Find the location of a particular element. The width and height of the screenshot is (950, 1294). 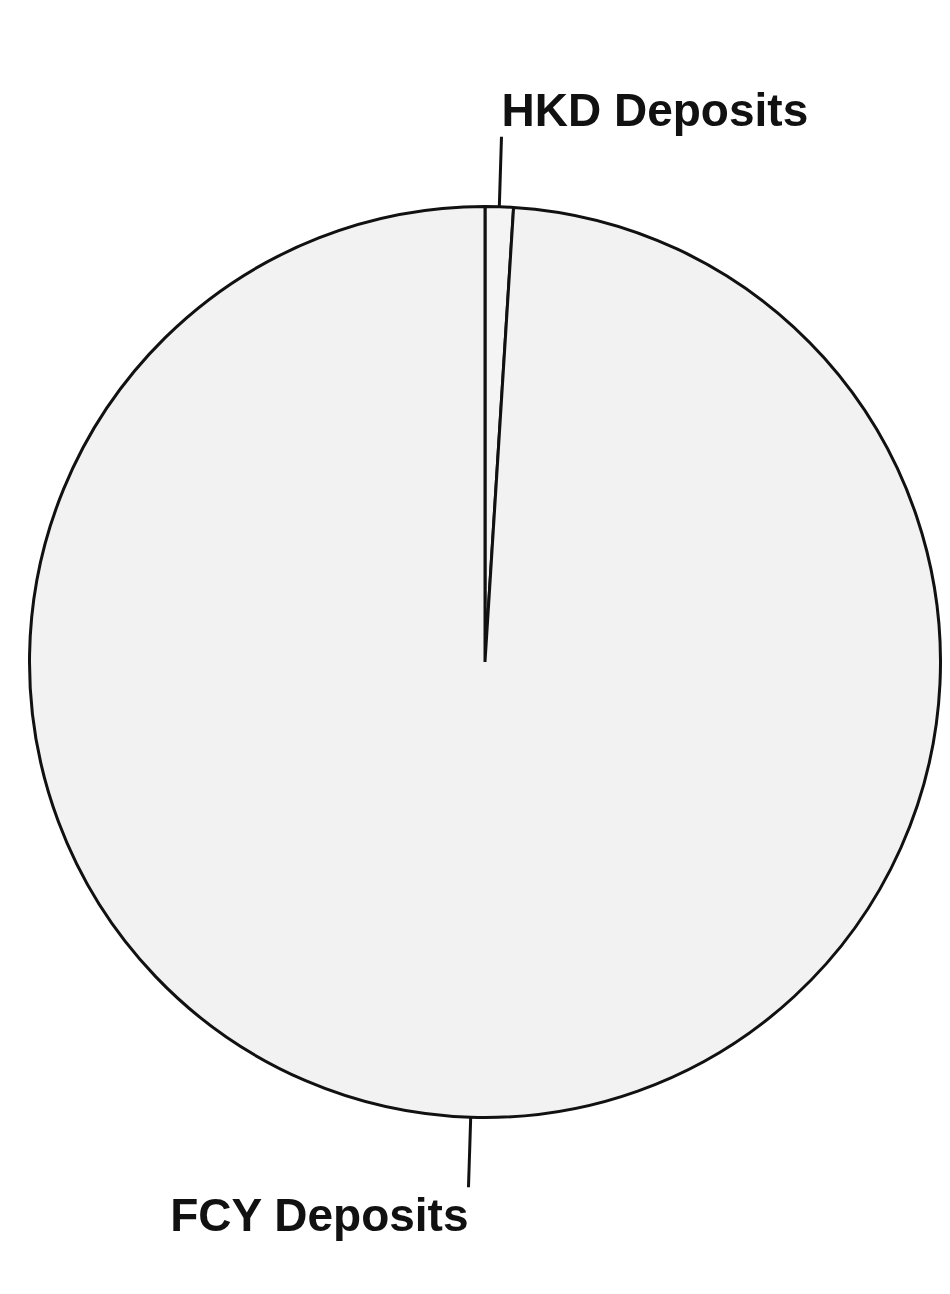

slice-label: HKD Deposits is located at coordinates (655, 110).